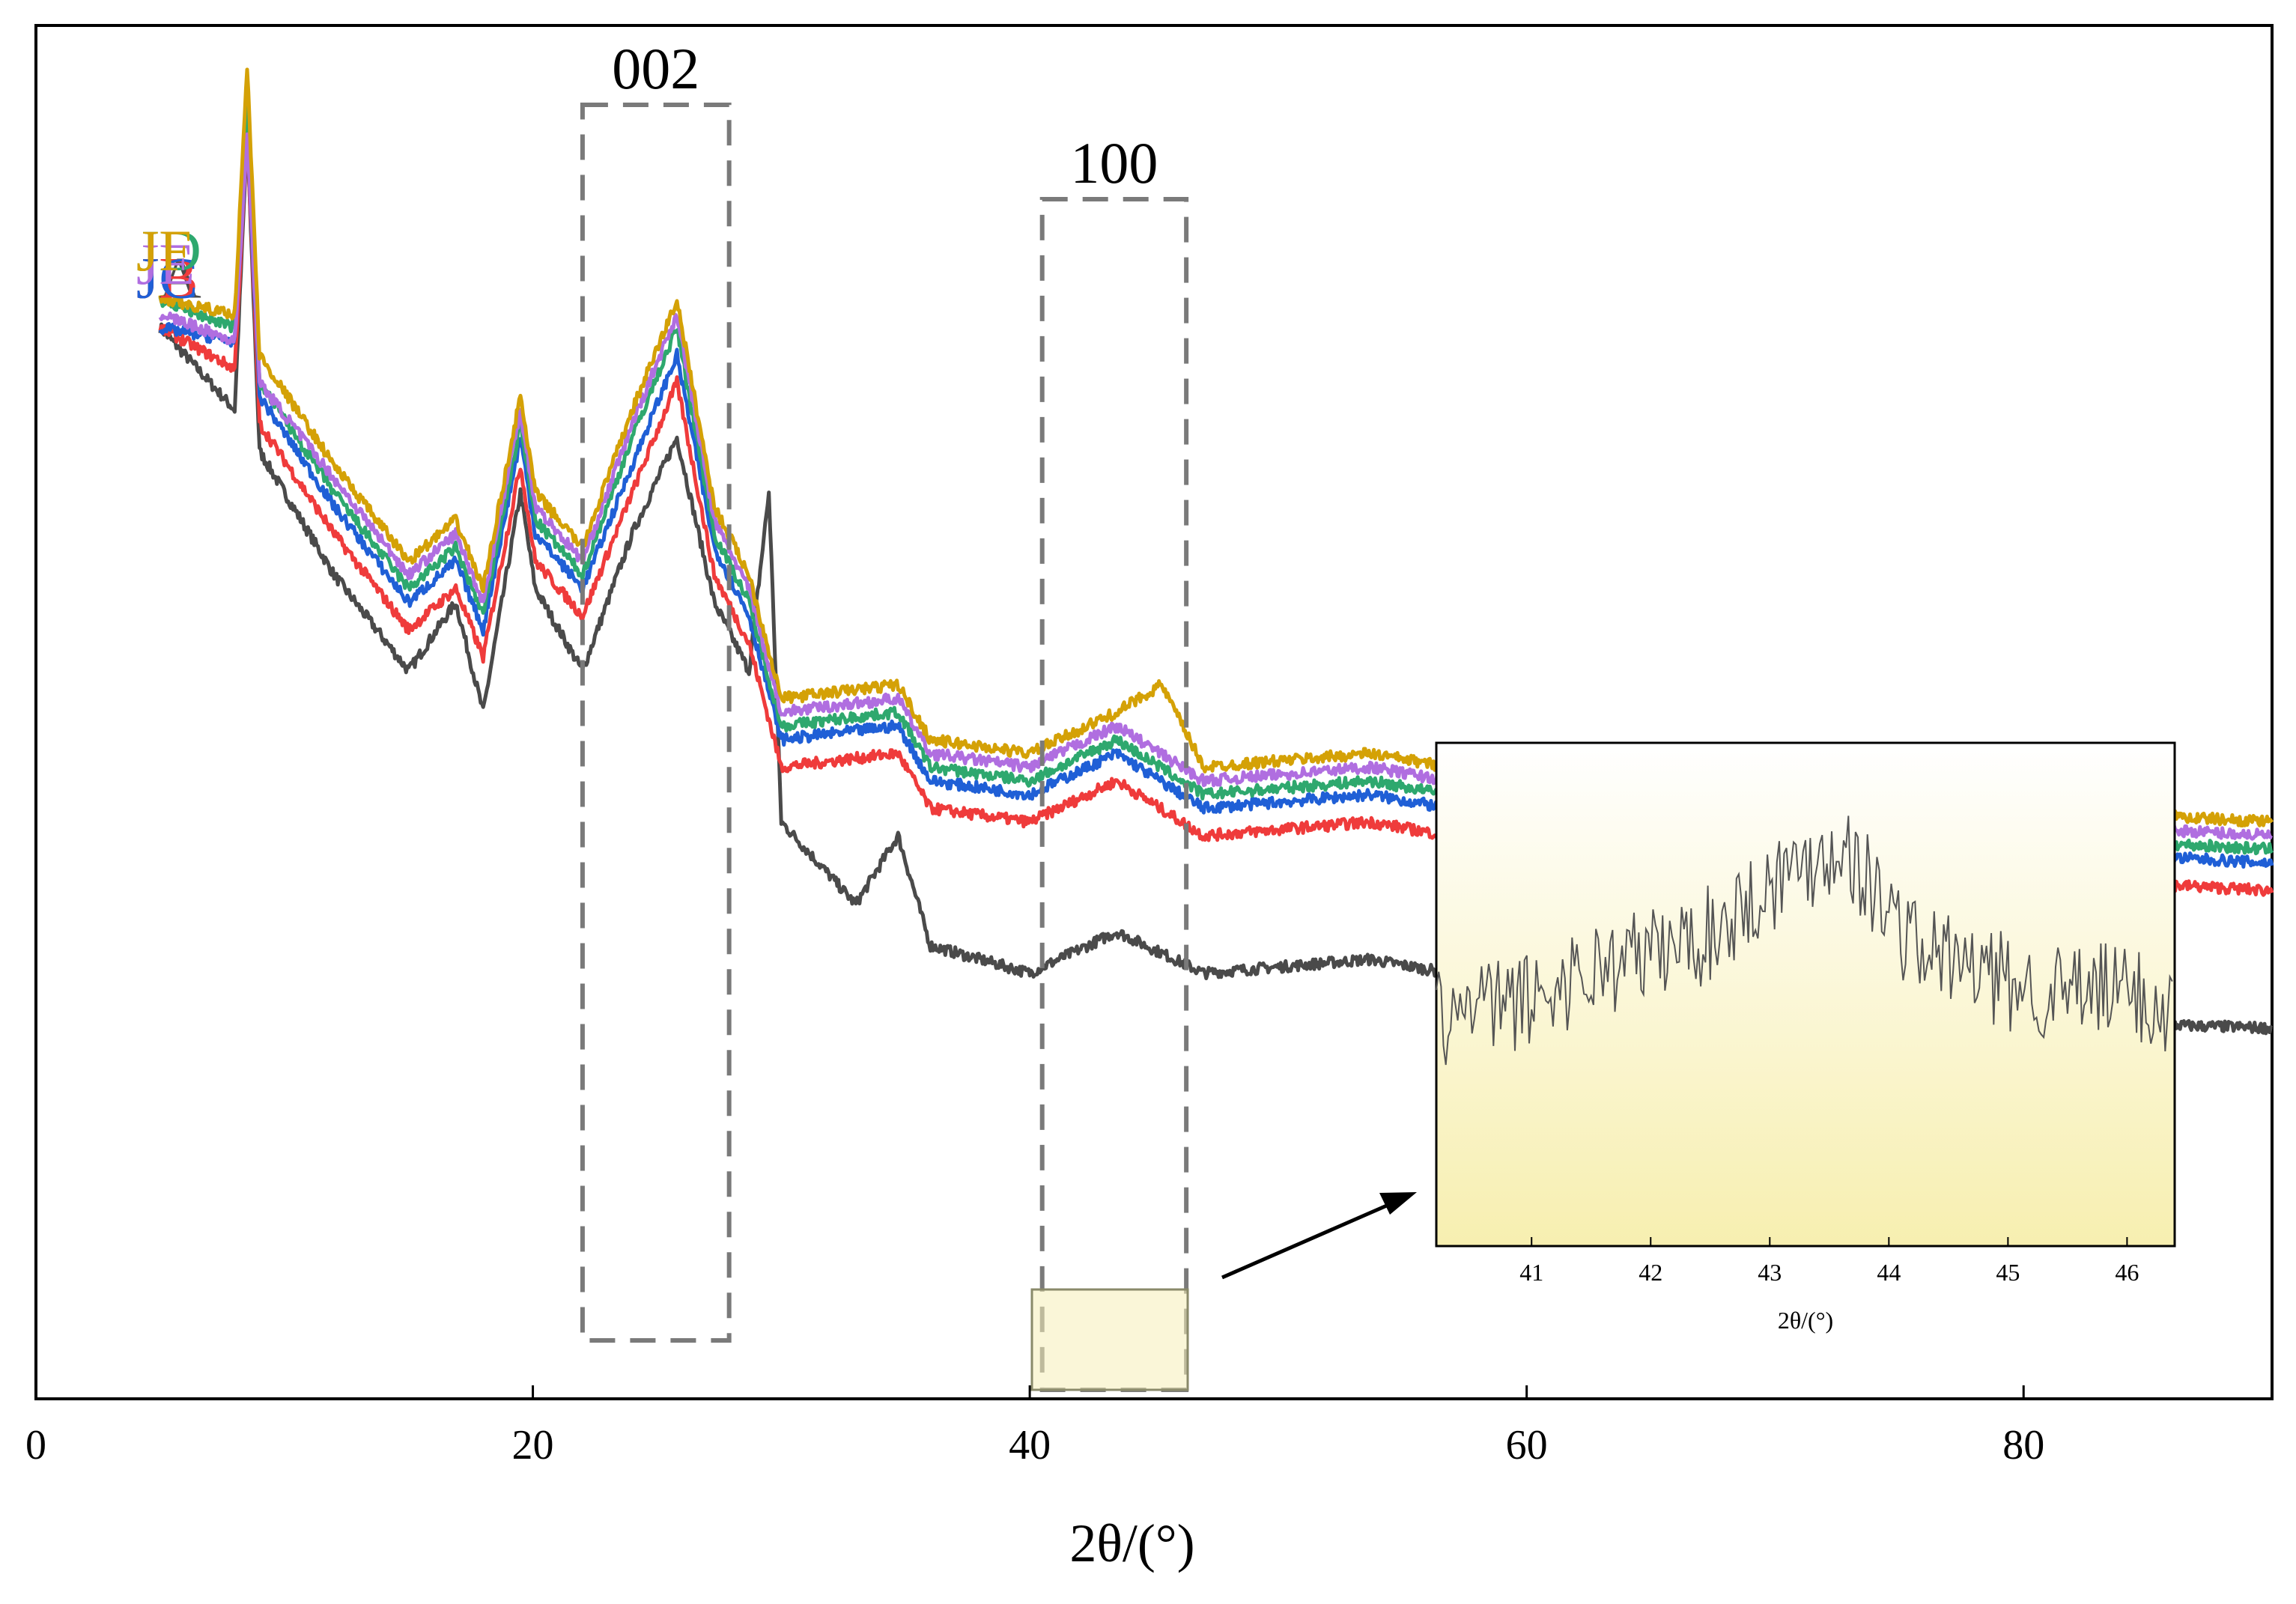 Image resolution: width=2296 pixels, height=1604 pixels. I want to click on inset-tick-label-46: 46, so click(2127, 1272).